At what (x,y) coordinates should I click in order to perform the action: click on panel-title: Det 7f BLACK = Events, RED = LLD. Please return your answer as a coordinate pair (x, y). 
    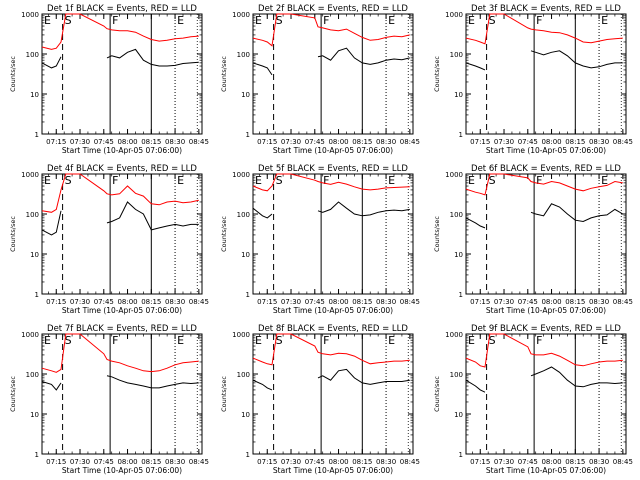
    Looking at the image, I should click on (122, 329).